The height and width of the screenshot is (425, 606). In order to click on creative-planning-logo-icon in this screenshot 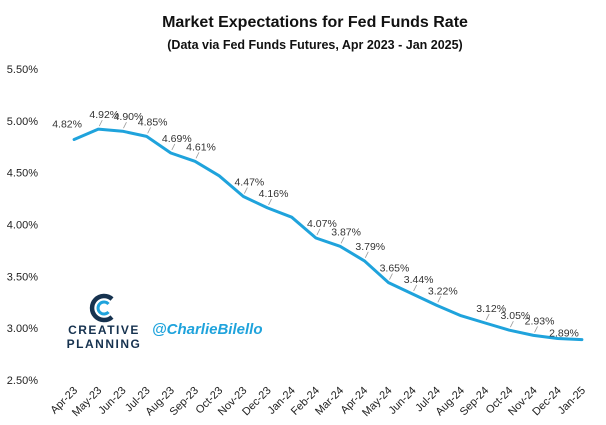, I will do `click(101, 308)`.